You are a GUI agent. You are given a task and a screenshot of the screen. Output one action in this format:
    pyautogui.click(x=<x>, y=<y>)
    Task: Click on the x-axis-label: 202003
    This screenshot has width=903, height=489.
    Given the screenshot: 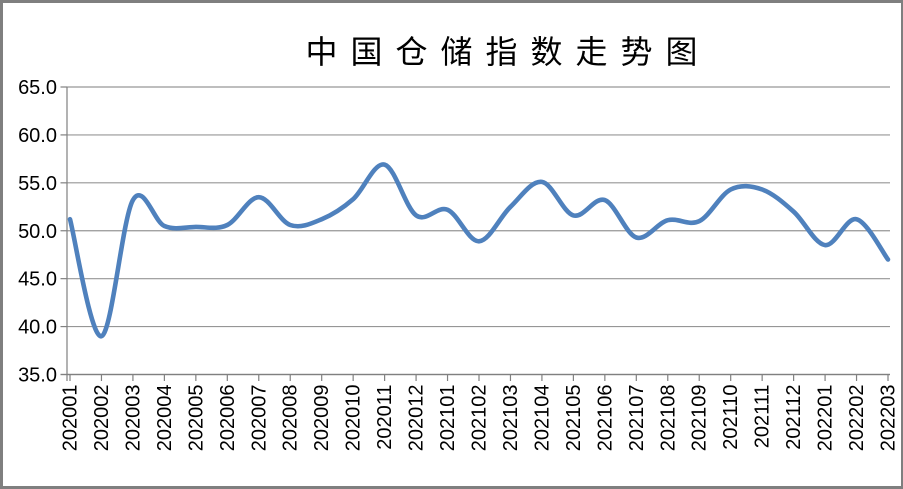 What is the action you would take?
    pyautogui.click(x=133, y=418)
    